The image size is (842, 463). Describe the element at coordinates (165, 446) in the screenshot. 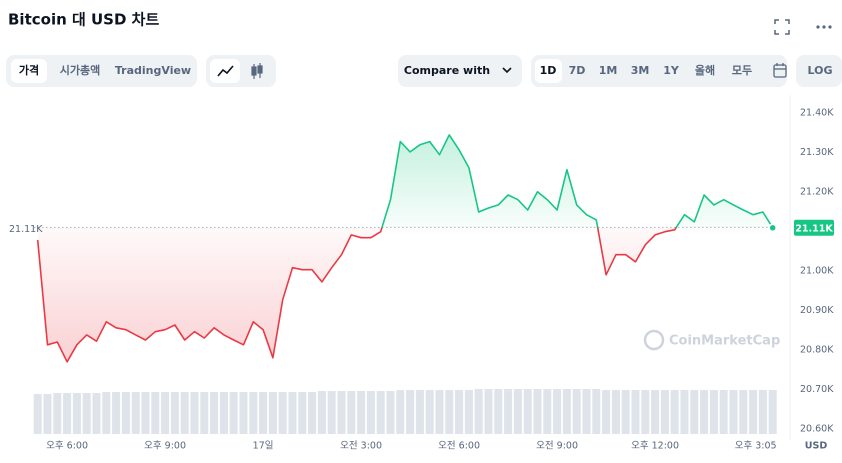

I see `x-tick-label: 오후 9:00` at that location.